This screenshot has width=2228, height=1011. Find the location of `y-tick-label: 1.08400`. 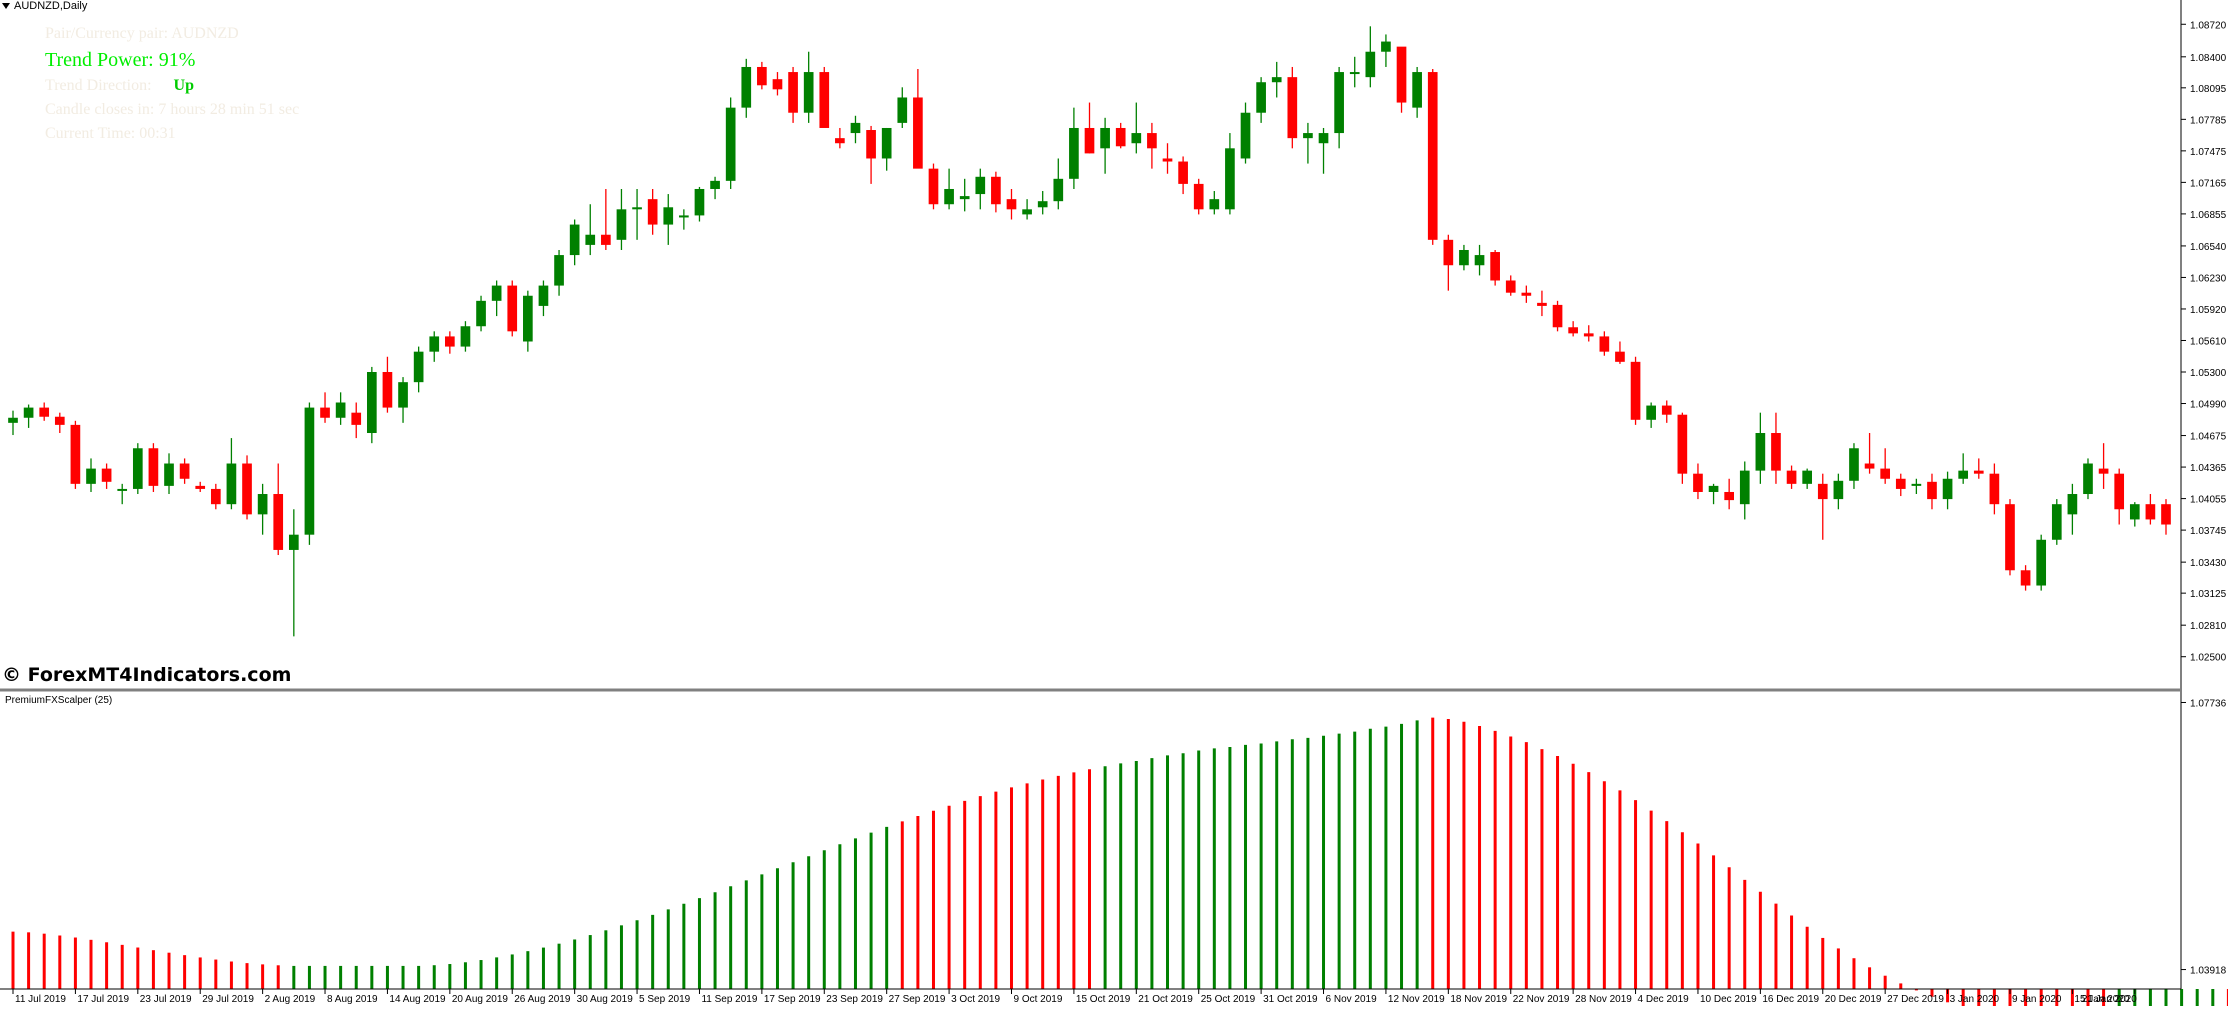

y-tick-label: 1.08400 is located at coordinates (2208, 58).